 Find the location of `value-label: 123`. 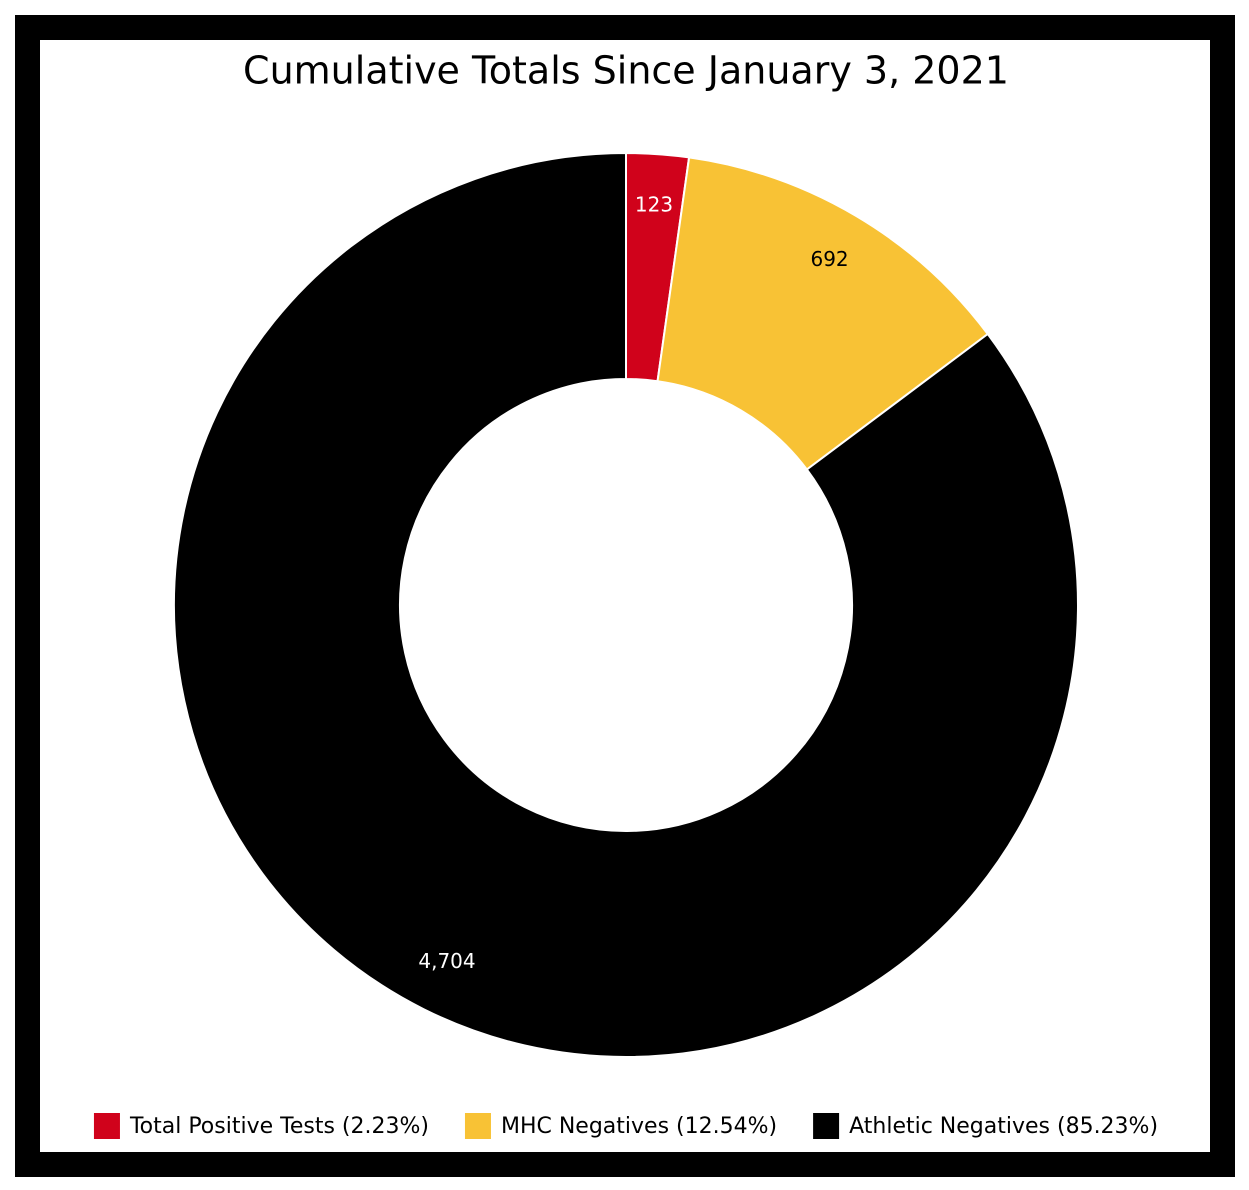

value-label: 123 is located at coordinates (654, 204).